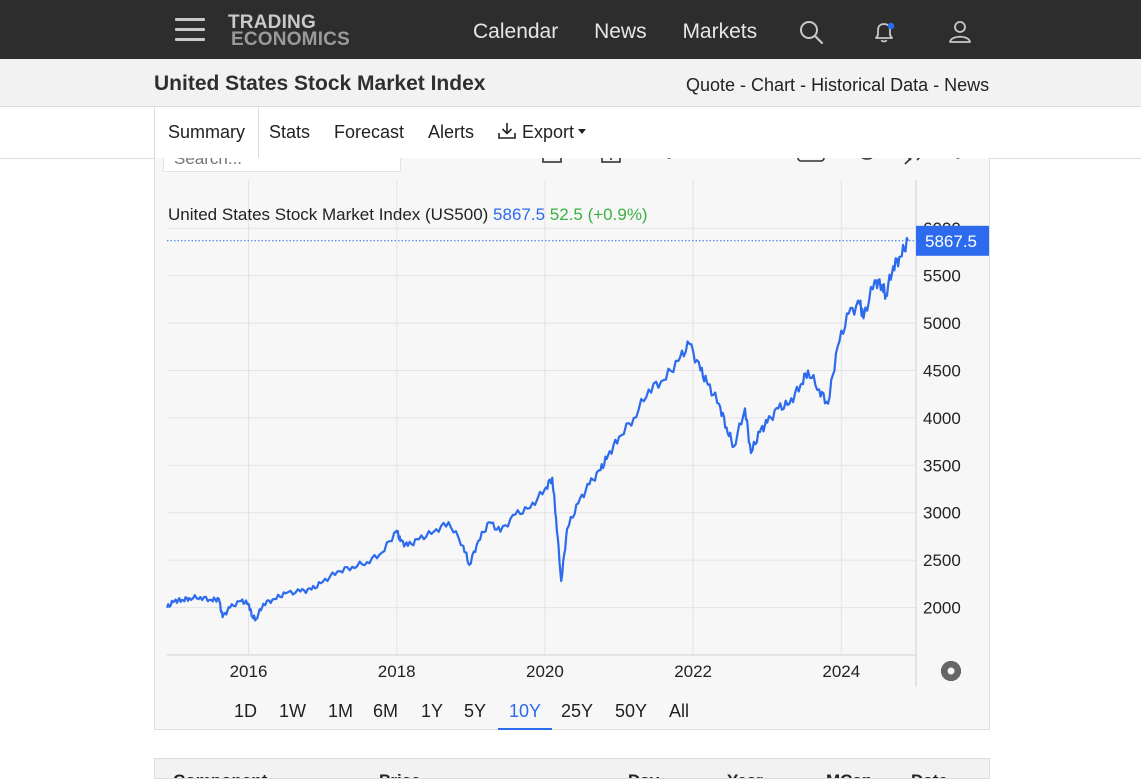 This screenshot has height=779, width=1141. What do you see at coordinates (884, 32) in the screenshot?
I see `bell-icon` at bounding box center [884, 32].